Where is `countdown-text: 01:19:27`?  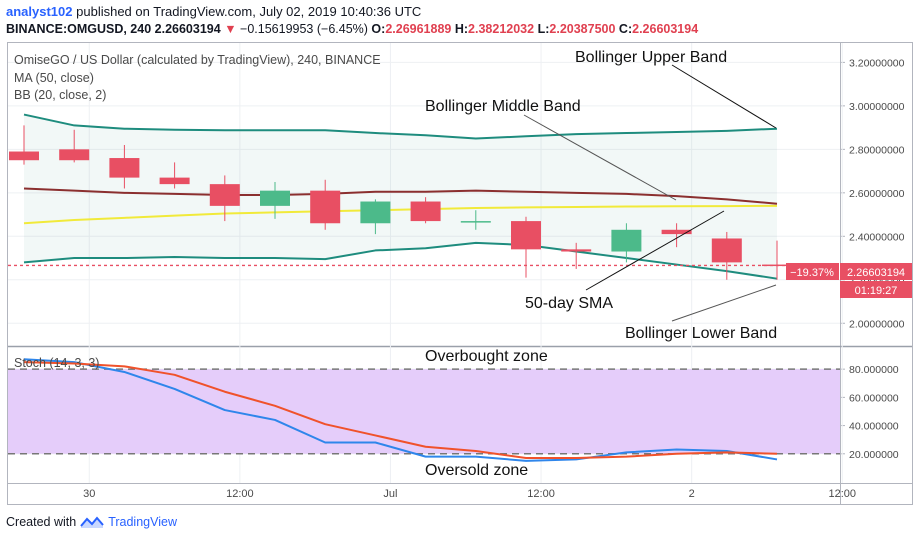
countdown-text: 01:19:27 is located at coordinates (876, 291).